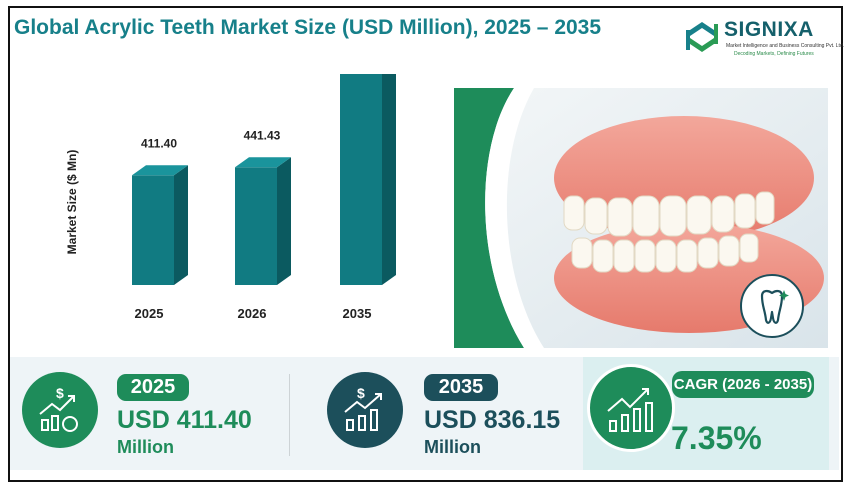 The height and width of the screenshot is (488, 851). Describe the element at coordinates (492, 420) in the screenshot. I see `stat-2035-value: USD 836.15` at that location.